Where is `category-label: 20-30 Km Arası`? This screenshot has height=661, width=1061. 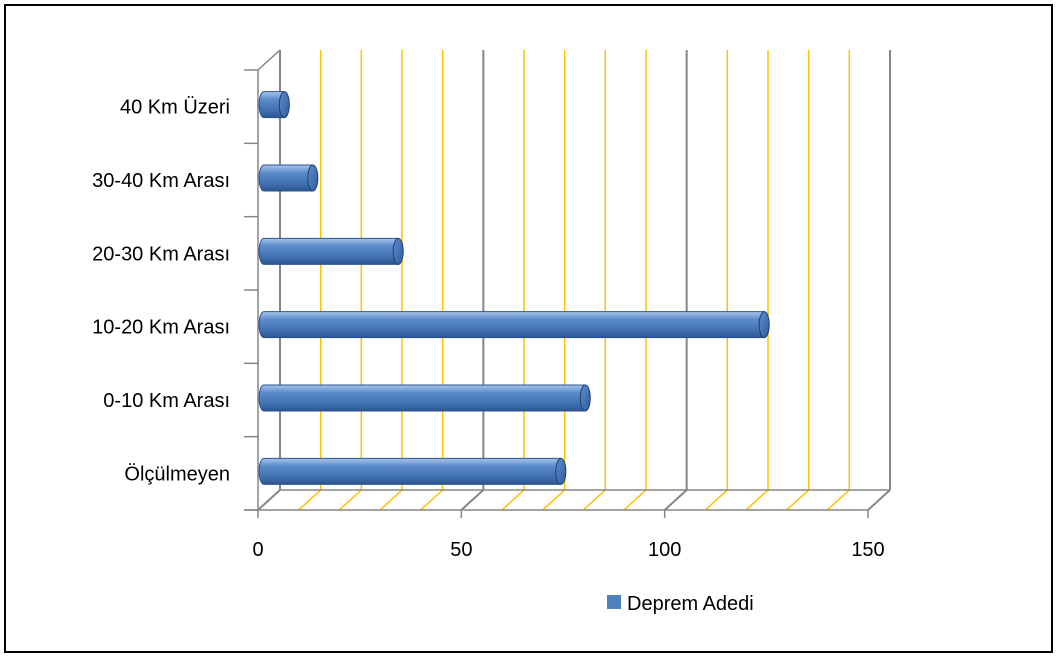 category-label: 20-30 Km Arası is located at coordinates (161, 254).